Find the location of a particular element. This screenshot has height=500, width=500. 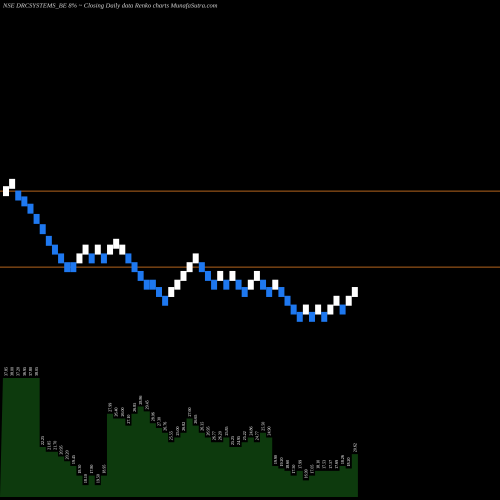

volume-label: 26.85 is located at coordinates (134, 407).